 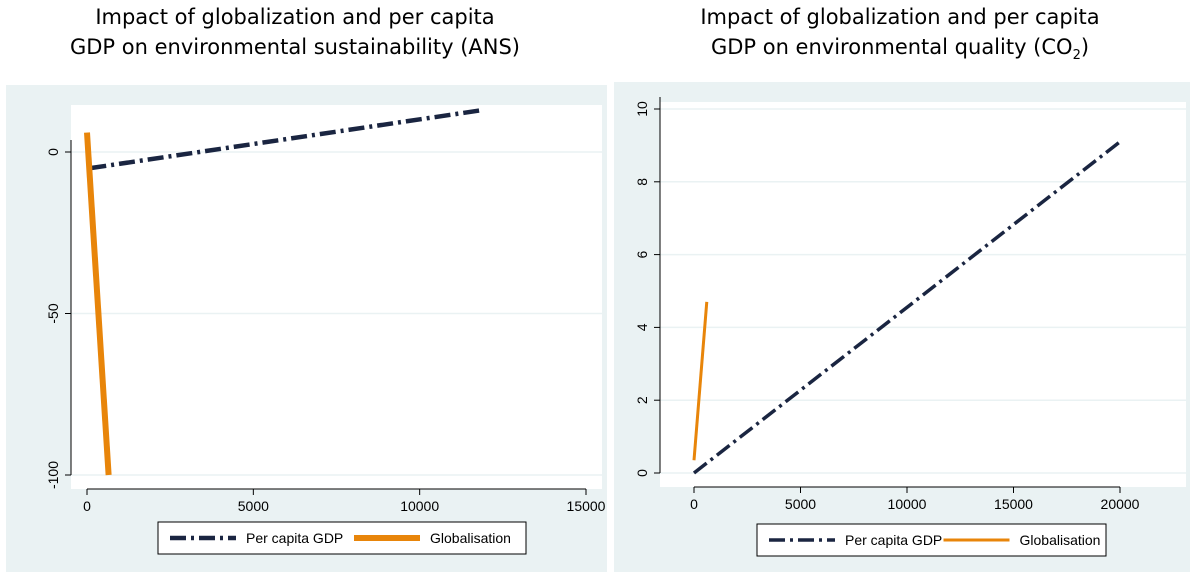 What do you see at coordinates (642, 182) in the screenshot?
I see `y-tick-label: 8` at bounding box center [642, 182].